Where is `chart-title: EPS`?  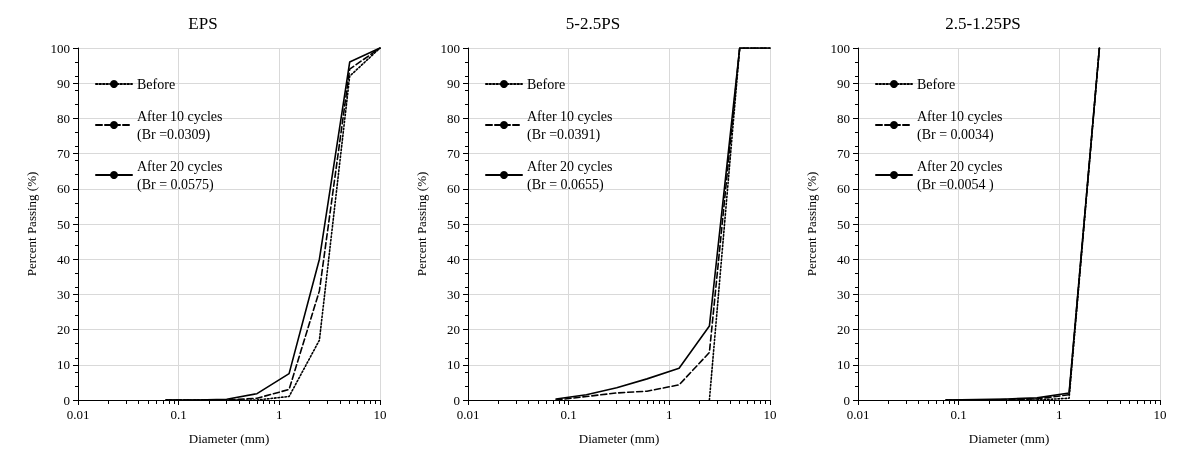
chart-title: EPS is located at coordinates (203, 23).